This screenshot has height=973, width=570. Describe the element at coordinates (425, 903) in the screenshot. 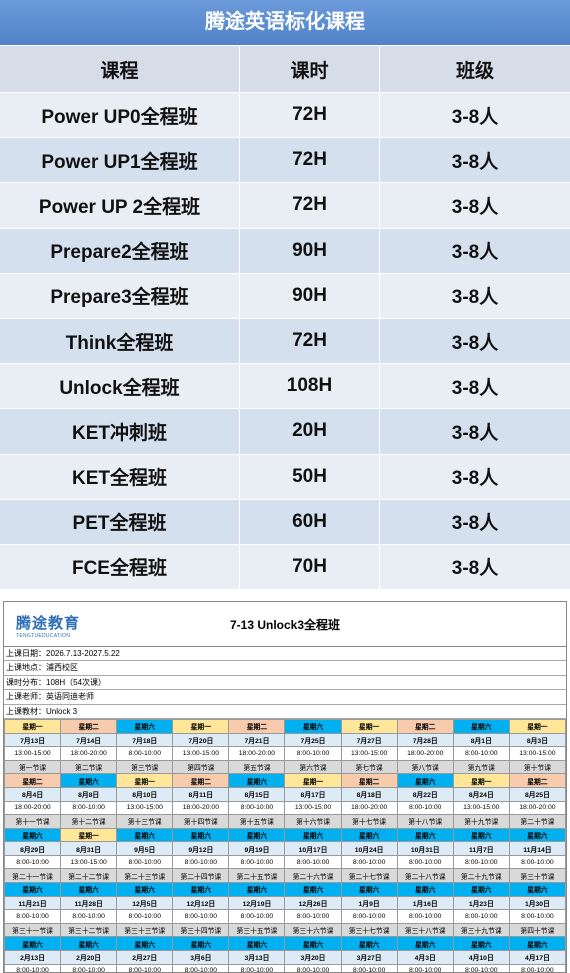

I see `date-cell: 1月16日` at that location.